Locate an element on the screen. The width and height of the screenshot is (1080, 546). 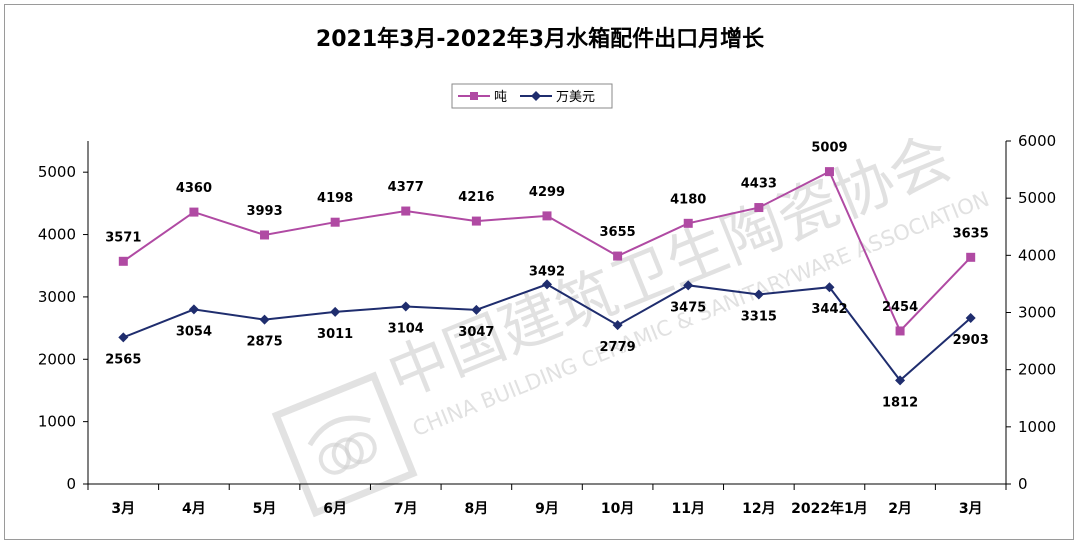
legend: 吨 万美元 is located at coordinates (532, 96).